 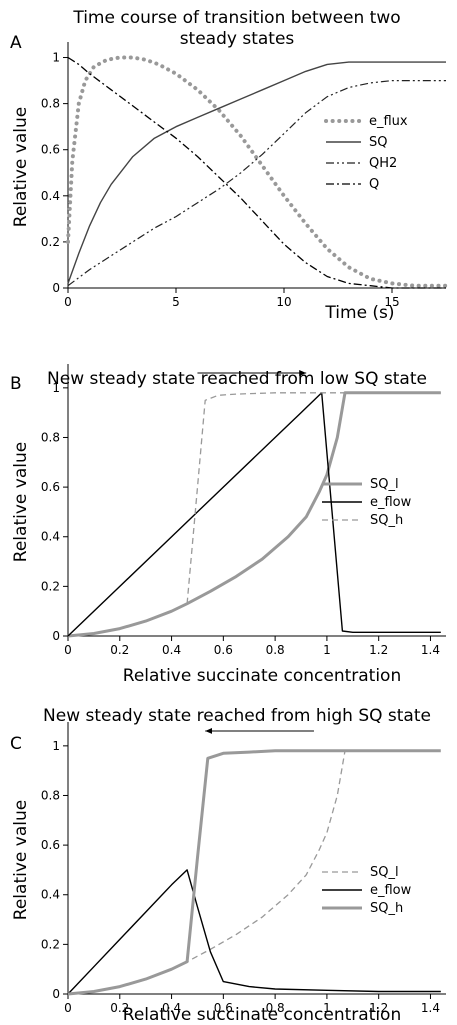 What do you see at coordinates (359, 313) in the screenshot?
I see `x-axis-label: Time (s)` at bounding box center [359, 313].